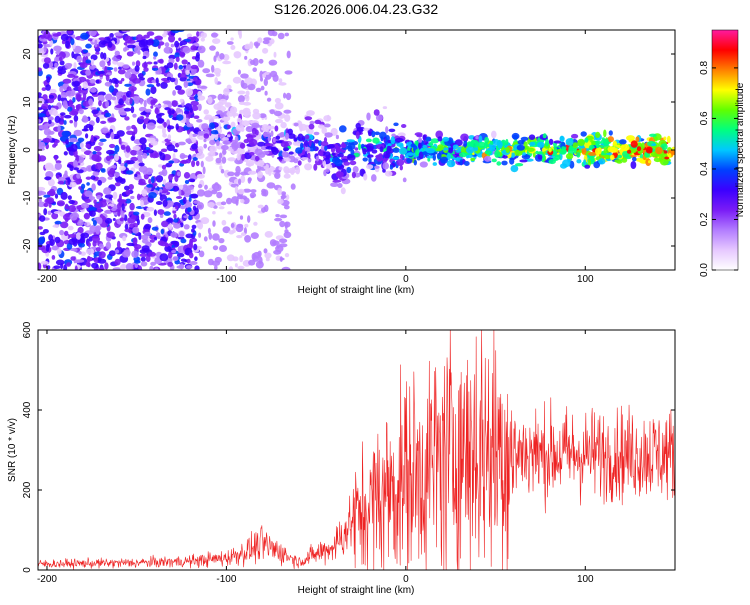 This screenshot has height=605, width=750. I want to click on colorbar-tick-label: 0.0, so click(704, 270).